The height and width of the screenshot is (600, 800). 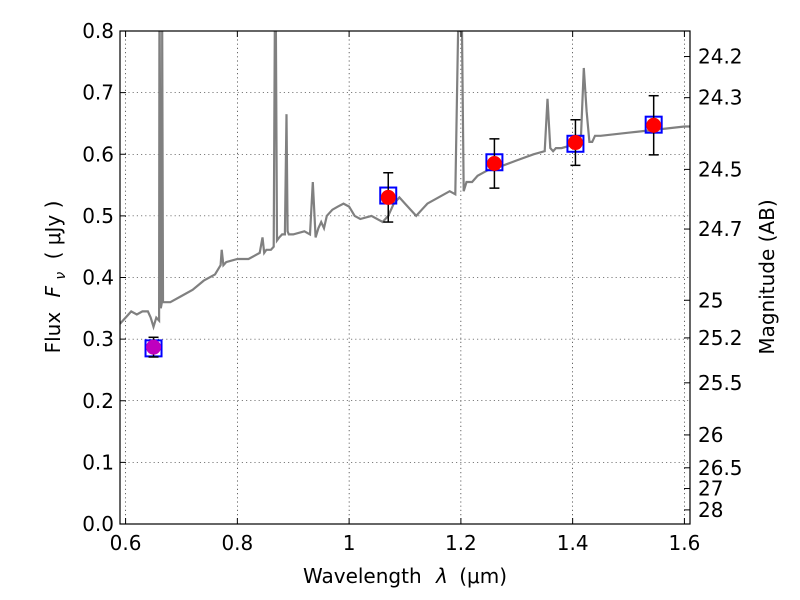 What do you see at coordinates (98, 216) in the screenshot?
I see `y-tick-label: 0.5` at bounding box center [98, 216].